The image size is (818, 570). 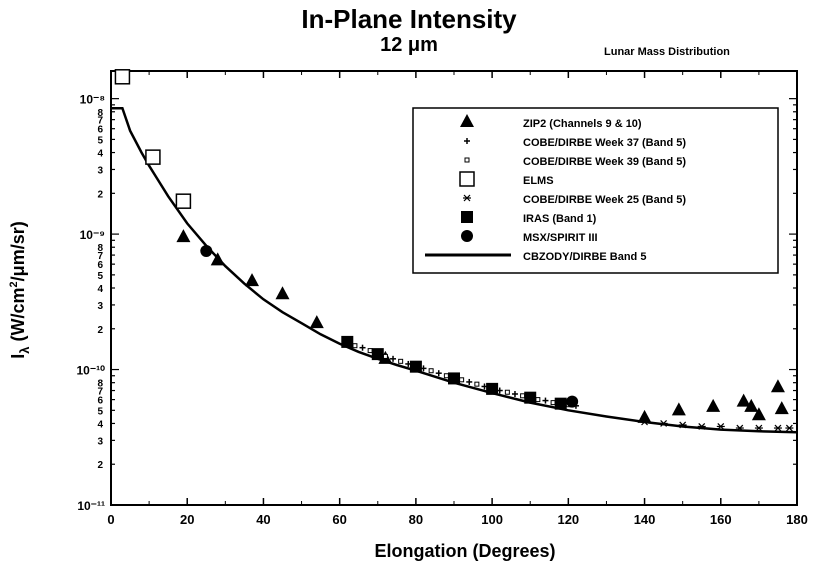 I want to click on y-decade-label: 10⁻¹¹, so click(x=91, y=506).